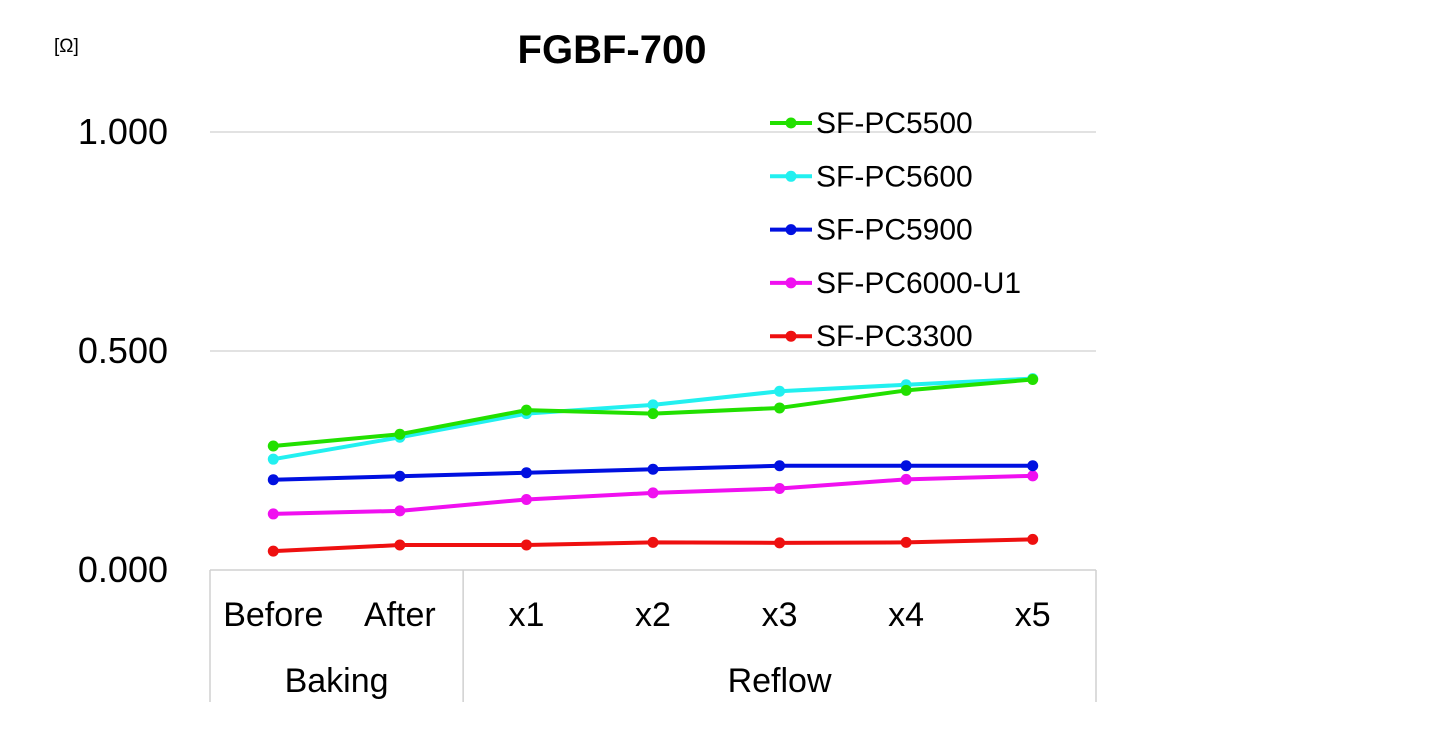  What do you see at coordinates (894, 336) in the screenshot?
I see `legend-label: SF-PC3300` at bounding box center [894, 336].